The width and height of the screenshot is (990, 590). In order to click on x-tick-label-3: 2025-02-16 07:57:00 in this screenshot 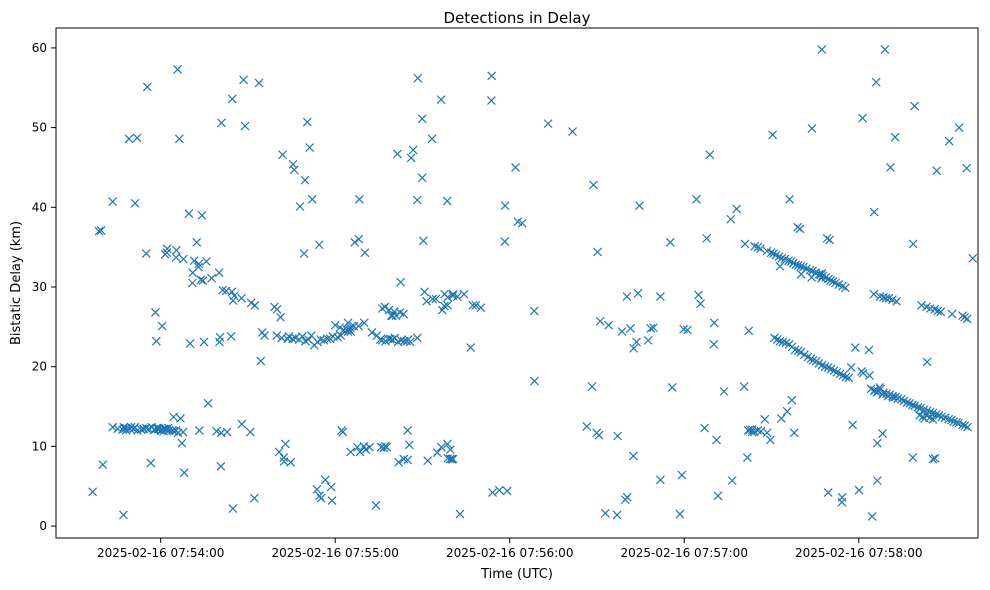, I will do `click(684, 553)`.